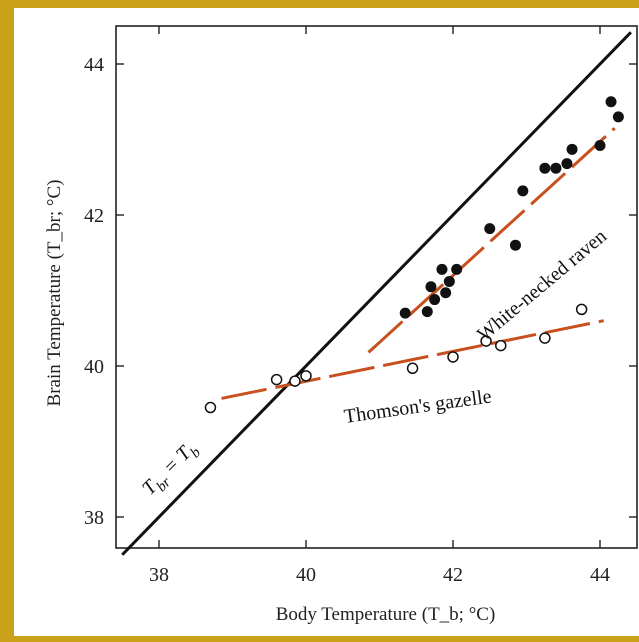  I want to click on y-tick-label: 42, so click(94, 216).